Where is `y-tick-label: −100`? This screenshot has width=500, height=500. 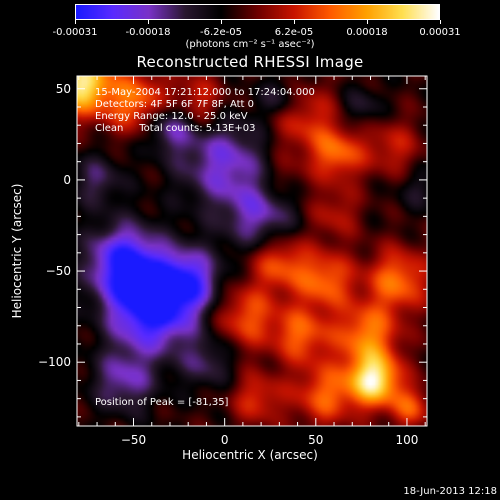
y-tick-label: −100 is located at coordinates (54, 362).